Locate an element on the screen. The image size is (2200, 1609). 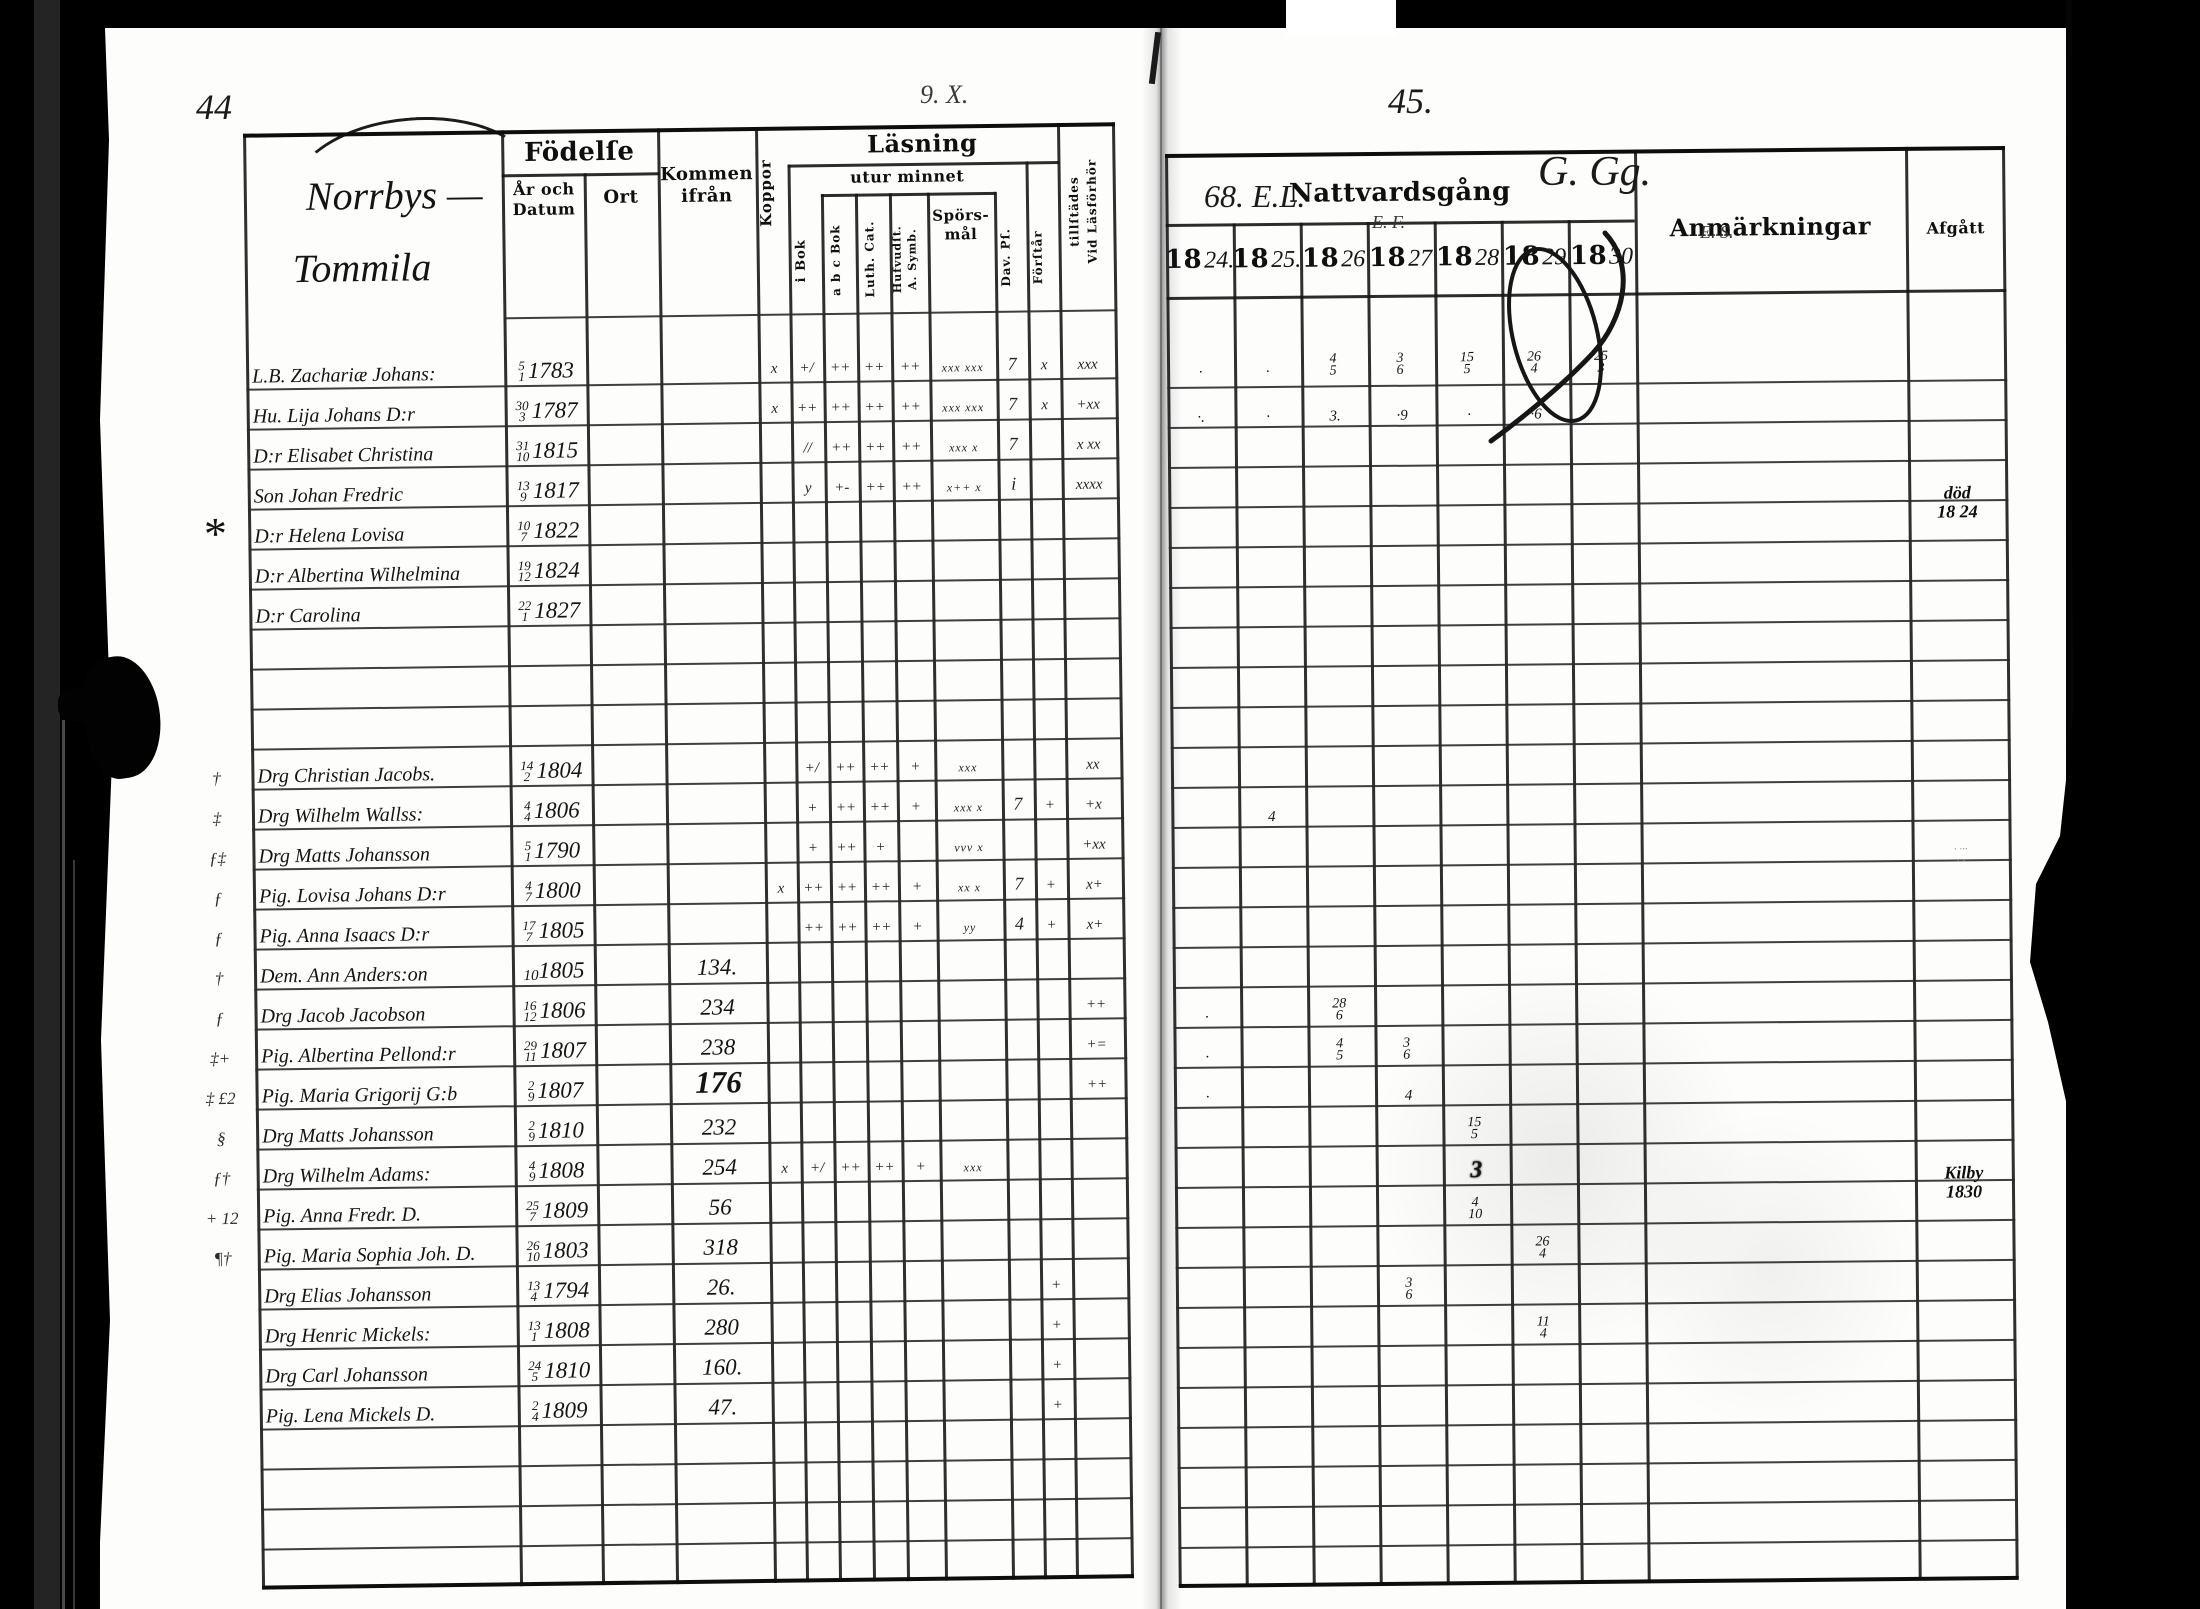
kommen-ifran-number: 134. is located at coordinates (717, 962).